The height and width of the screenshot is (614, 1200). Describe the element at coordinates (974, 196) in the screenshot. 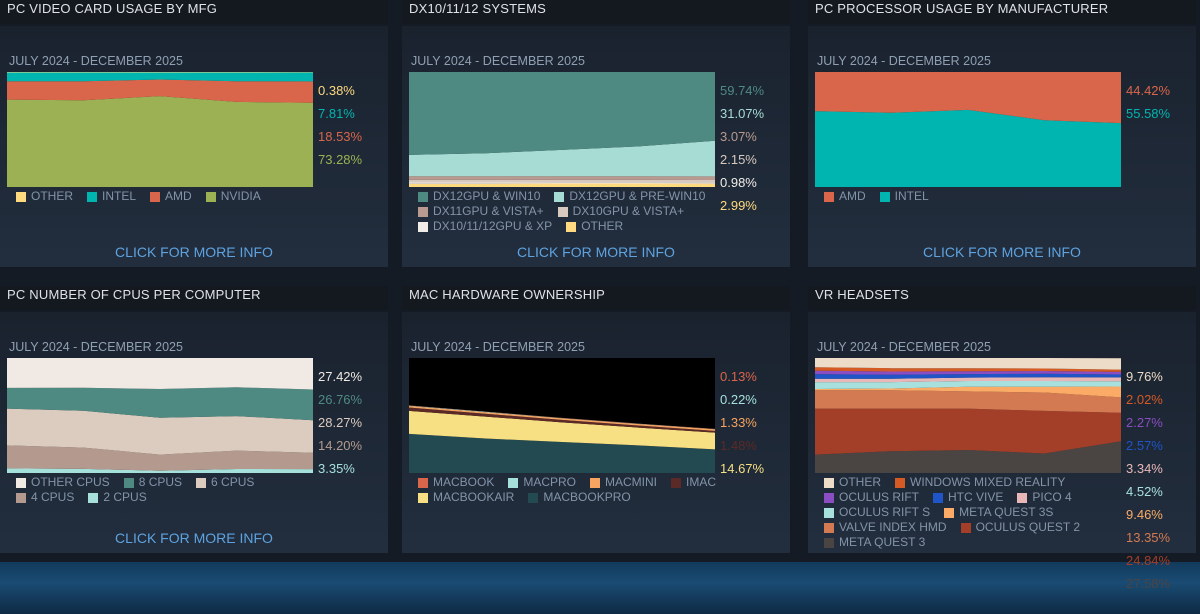

I see `legend: AMD INTEL` at that location.